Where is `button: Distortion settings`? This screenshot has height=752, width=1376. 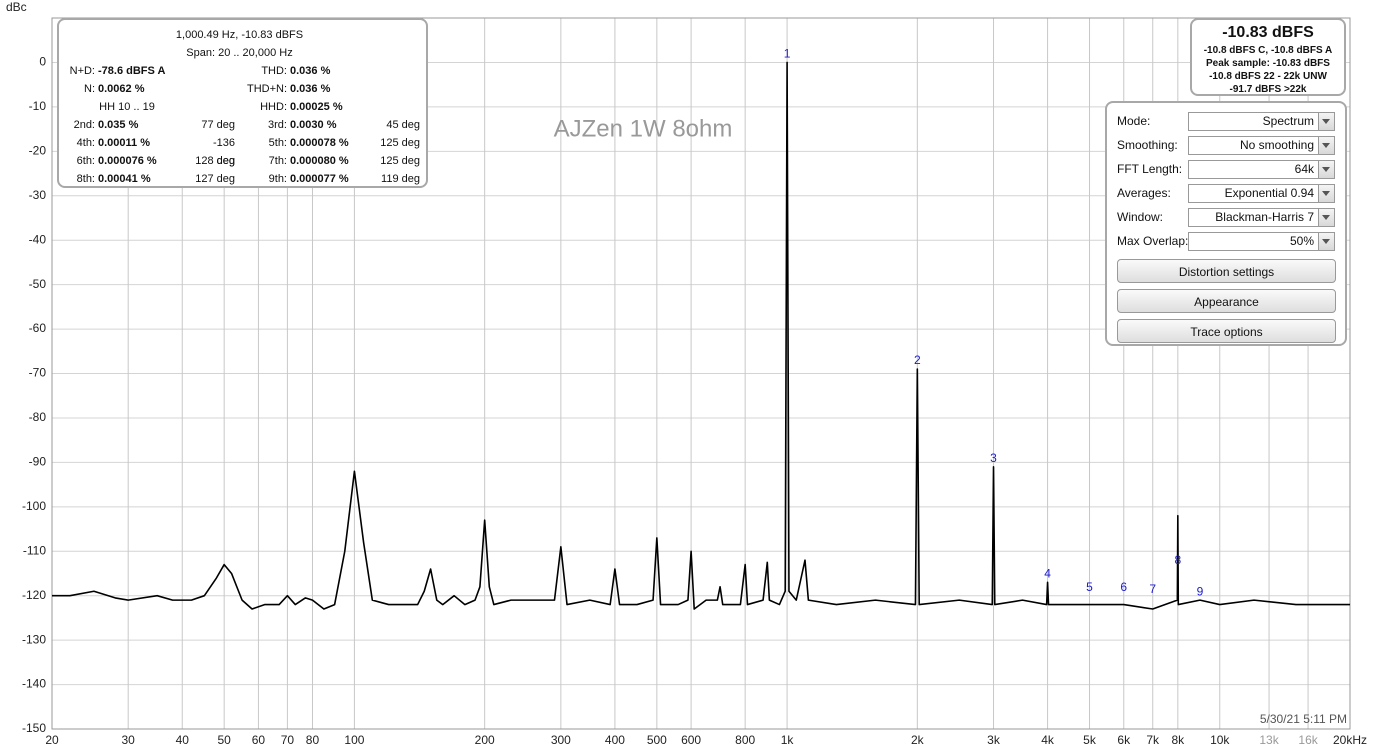 button: Distortion settings is located at coordinates (1226, 271).